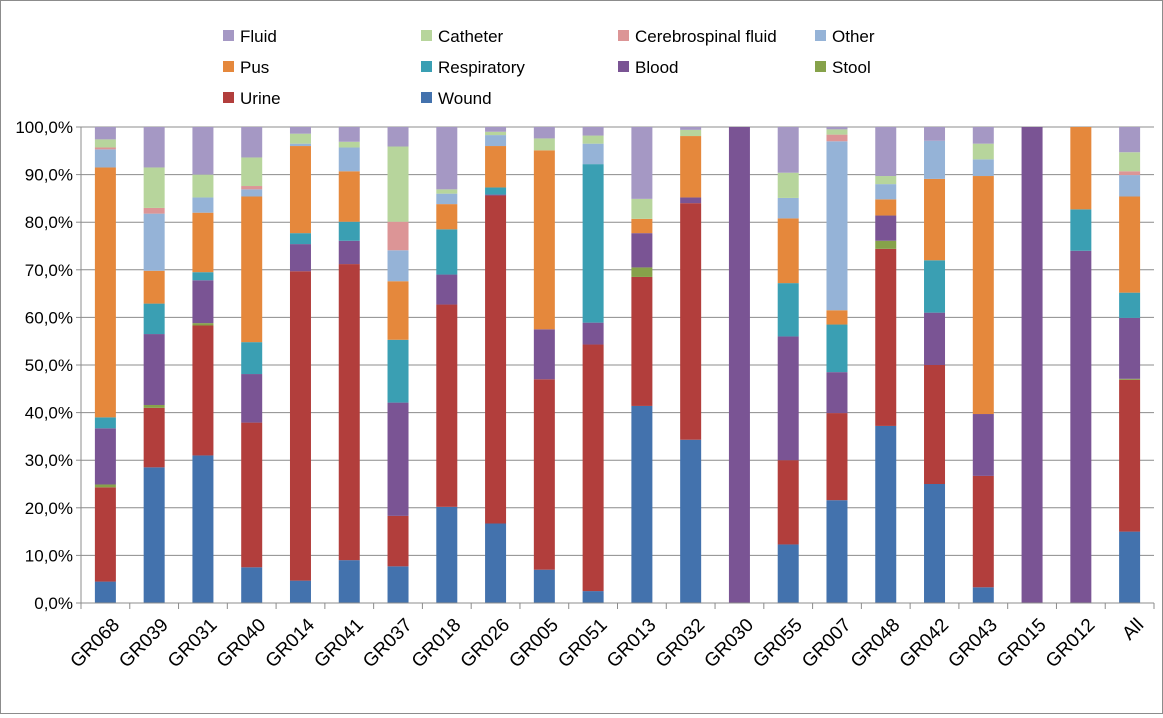  I want to click on bar-segment-gr037-urine, so click(398, 541).